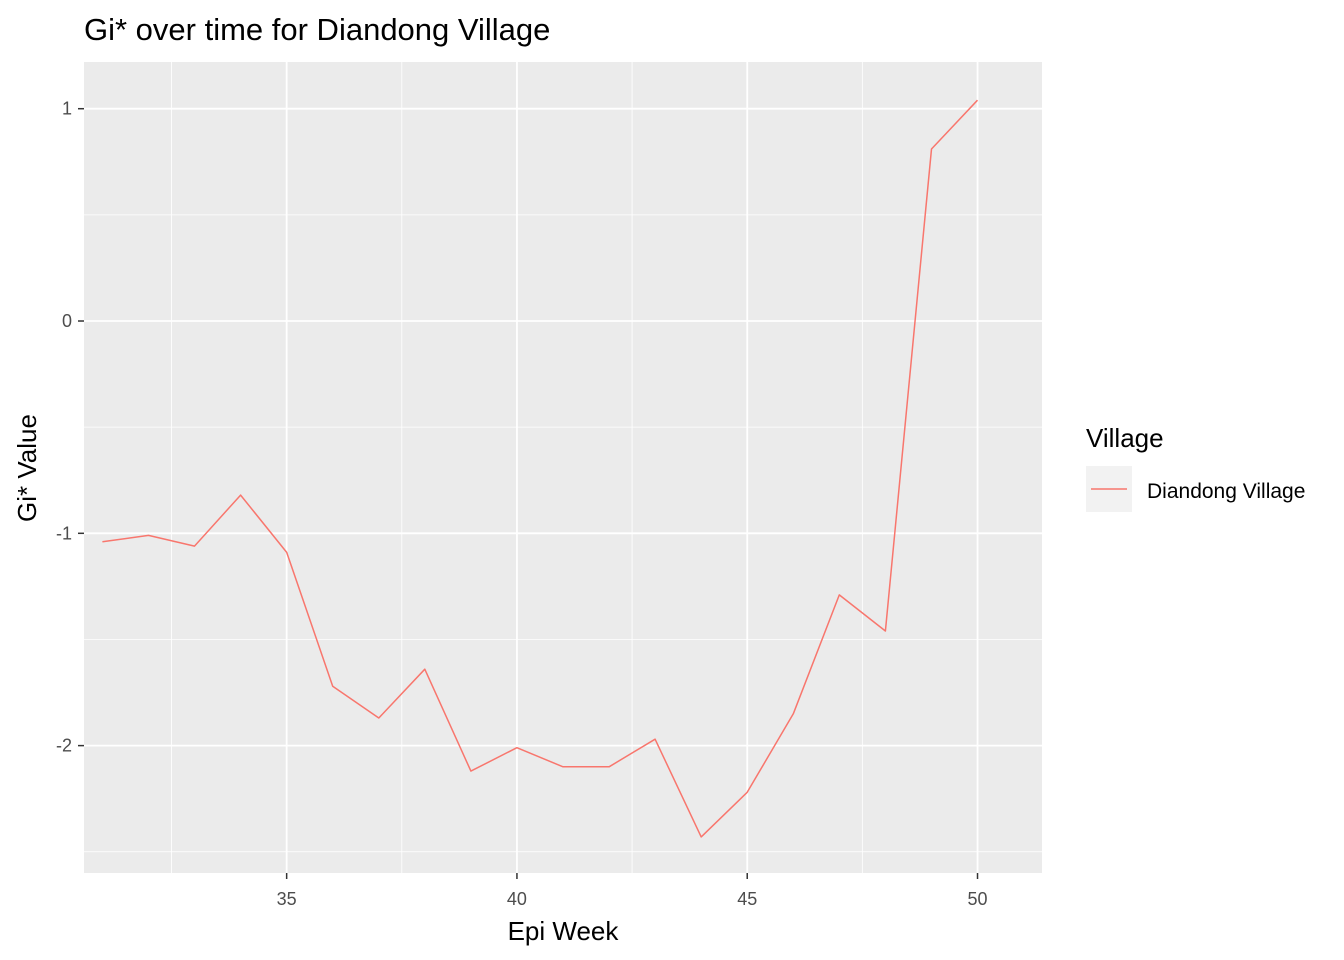  What do you see at coordinates (747, 899) in the screenshot?
I see `x-tick-label: 45` at bounding box center [747, 899].